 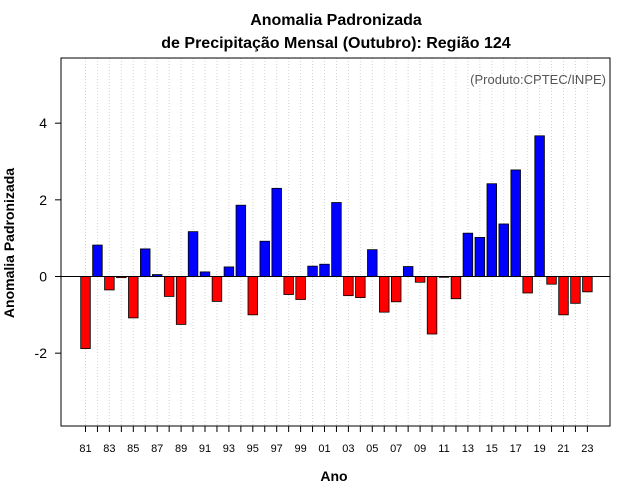 What do you see at coordinates (563, 449) in the screenshot?
I see `x-tick-label: 21` at bounding box center [563, 449].